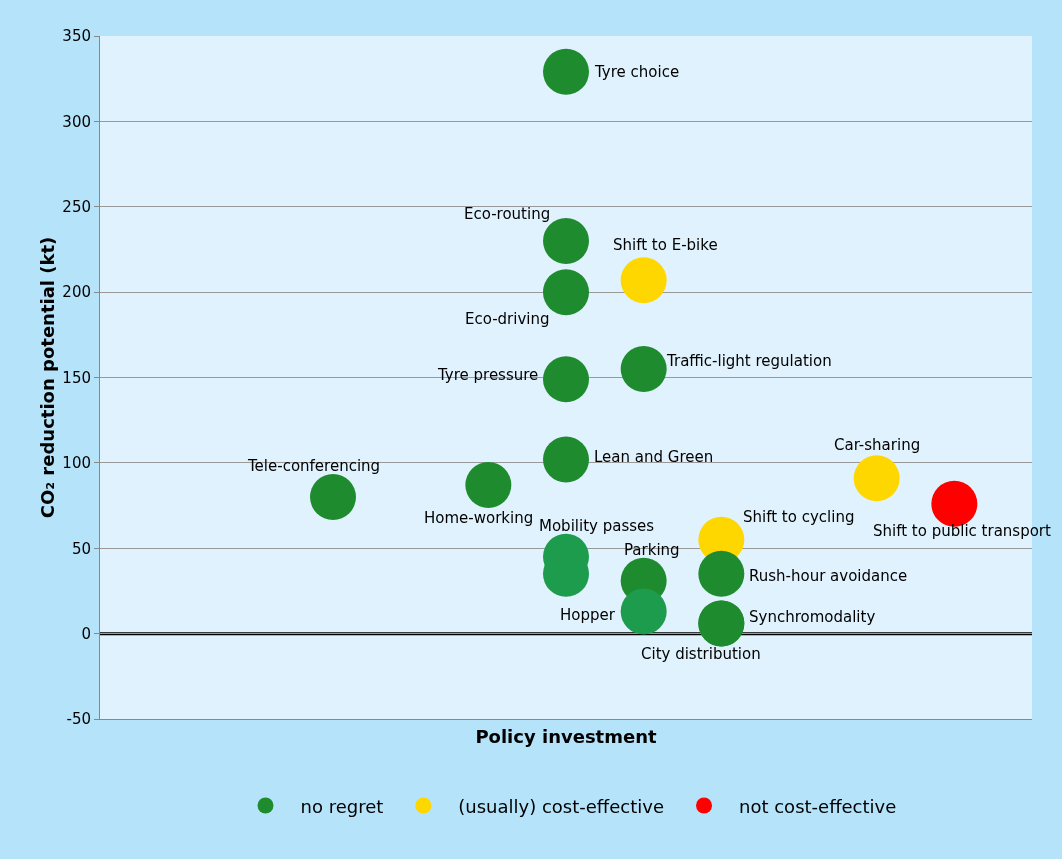  Describe the element at coordinates (81, 548) in the screenshot. I see `y-tick-label: 50` at that location.